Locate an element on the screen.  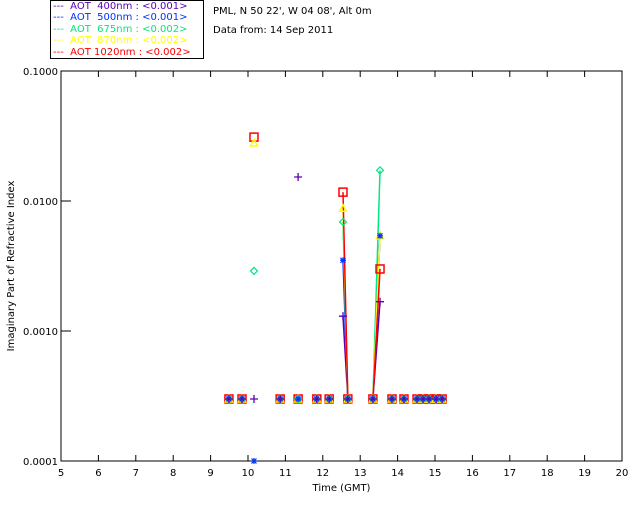
y-tick-label: 0.0100 is located at coordinates (40, 202).